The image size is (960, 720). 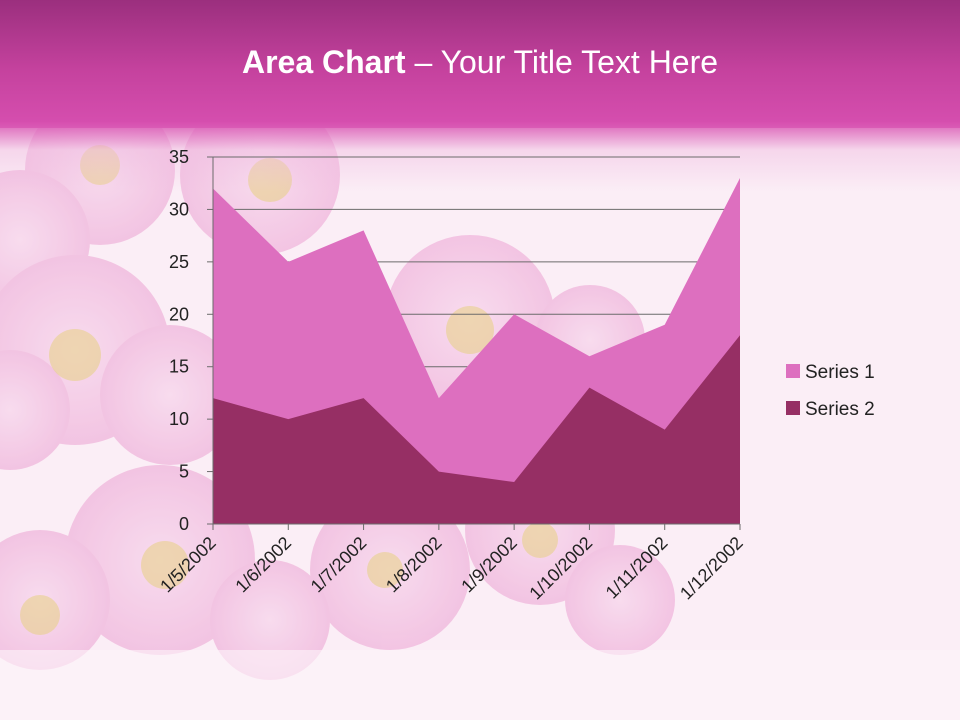 What do you see at coordinates (840, 372) in the screenshot?
I see `legend-label-1: Series 1` at bounding box center [840, 372].